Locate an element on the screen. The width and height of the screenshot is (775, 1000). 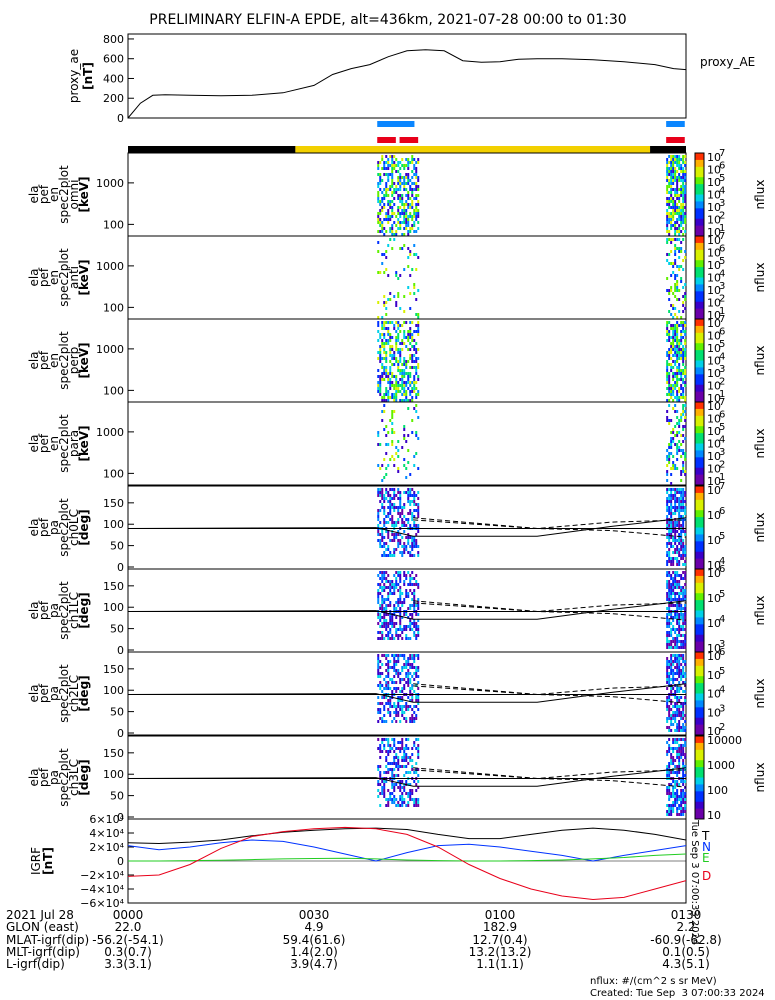
colorbar-tick-label: 10 is located at coordinates (714, 481).